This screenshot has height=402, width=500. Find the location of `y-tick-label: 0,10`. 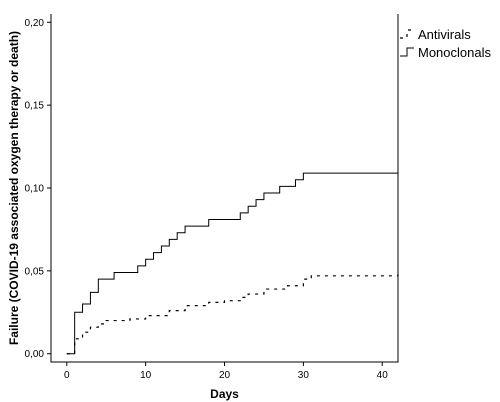

y-tick-label: 0,10 is located at coordinates (35, 189).